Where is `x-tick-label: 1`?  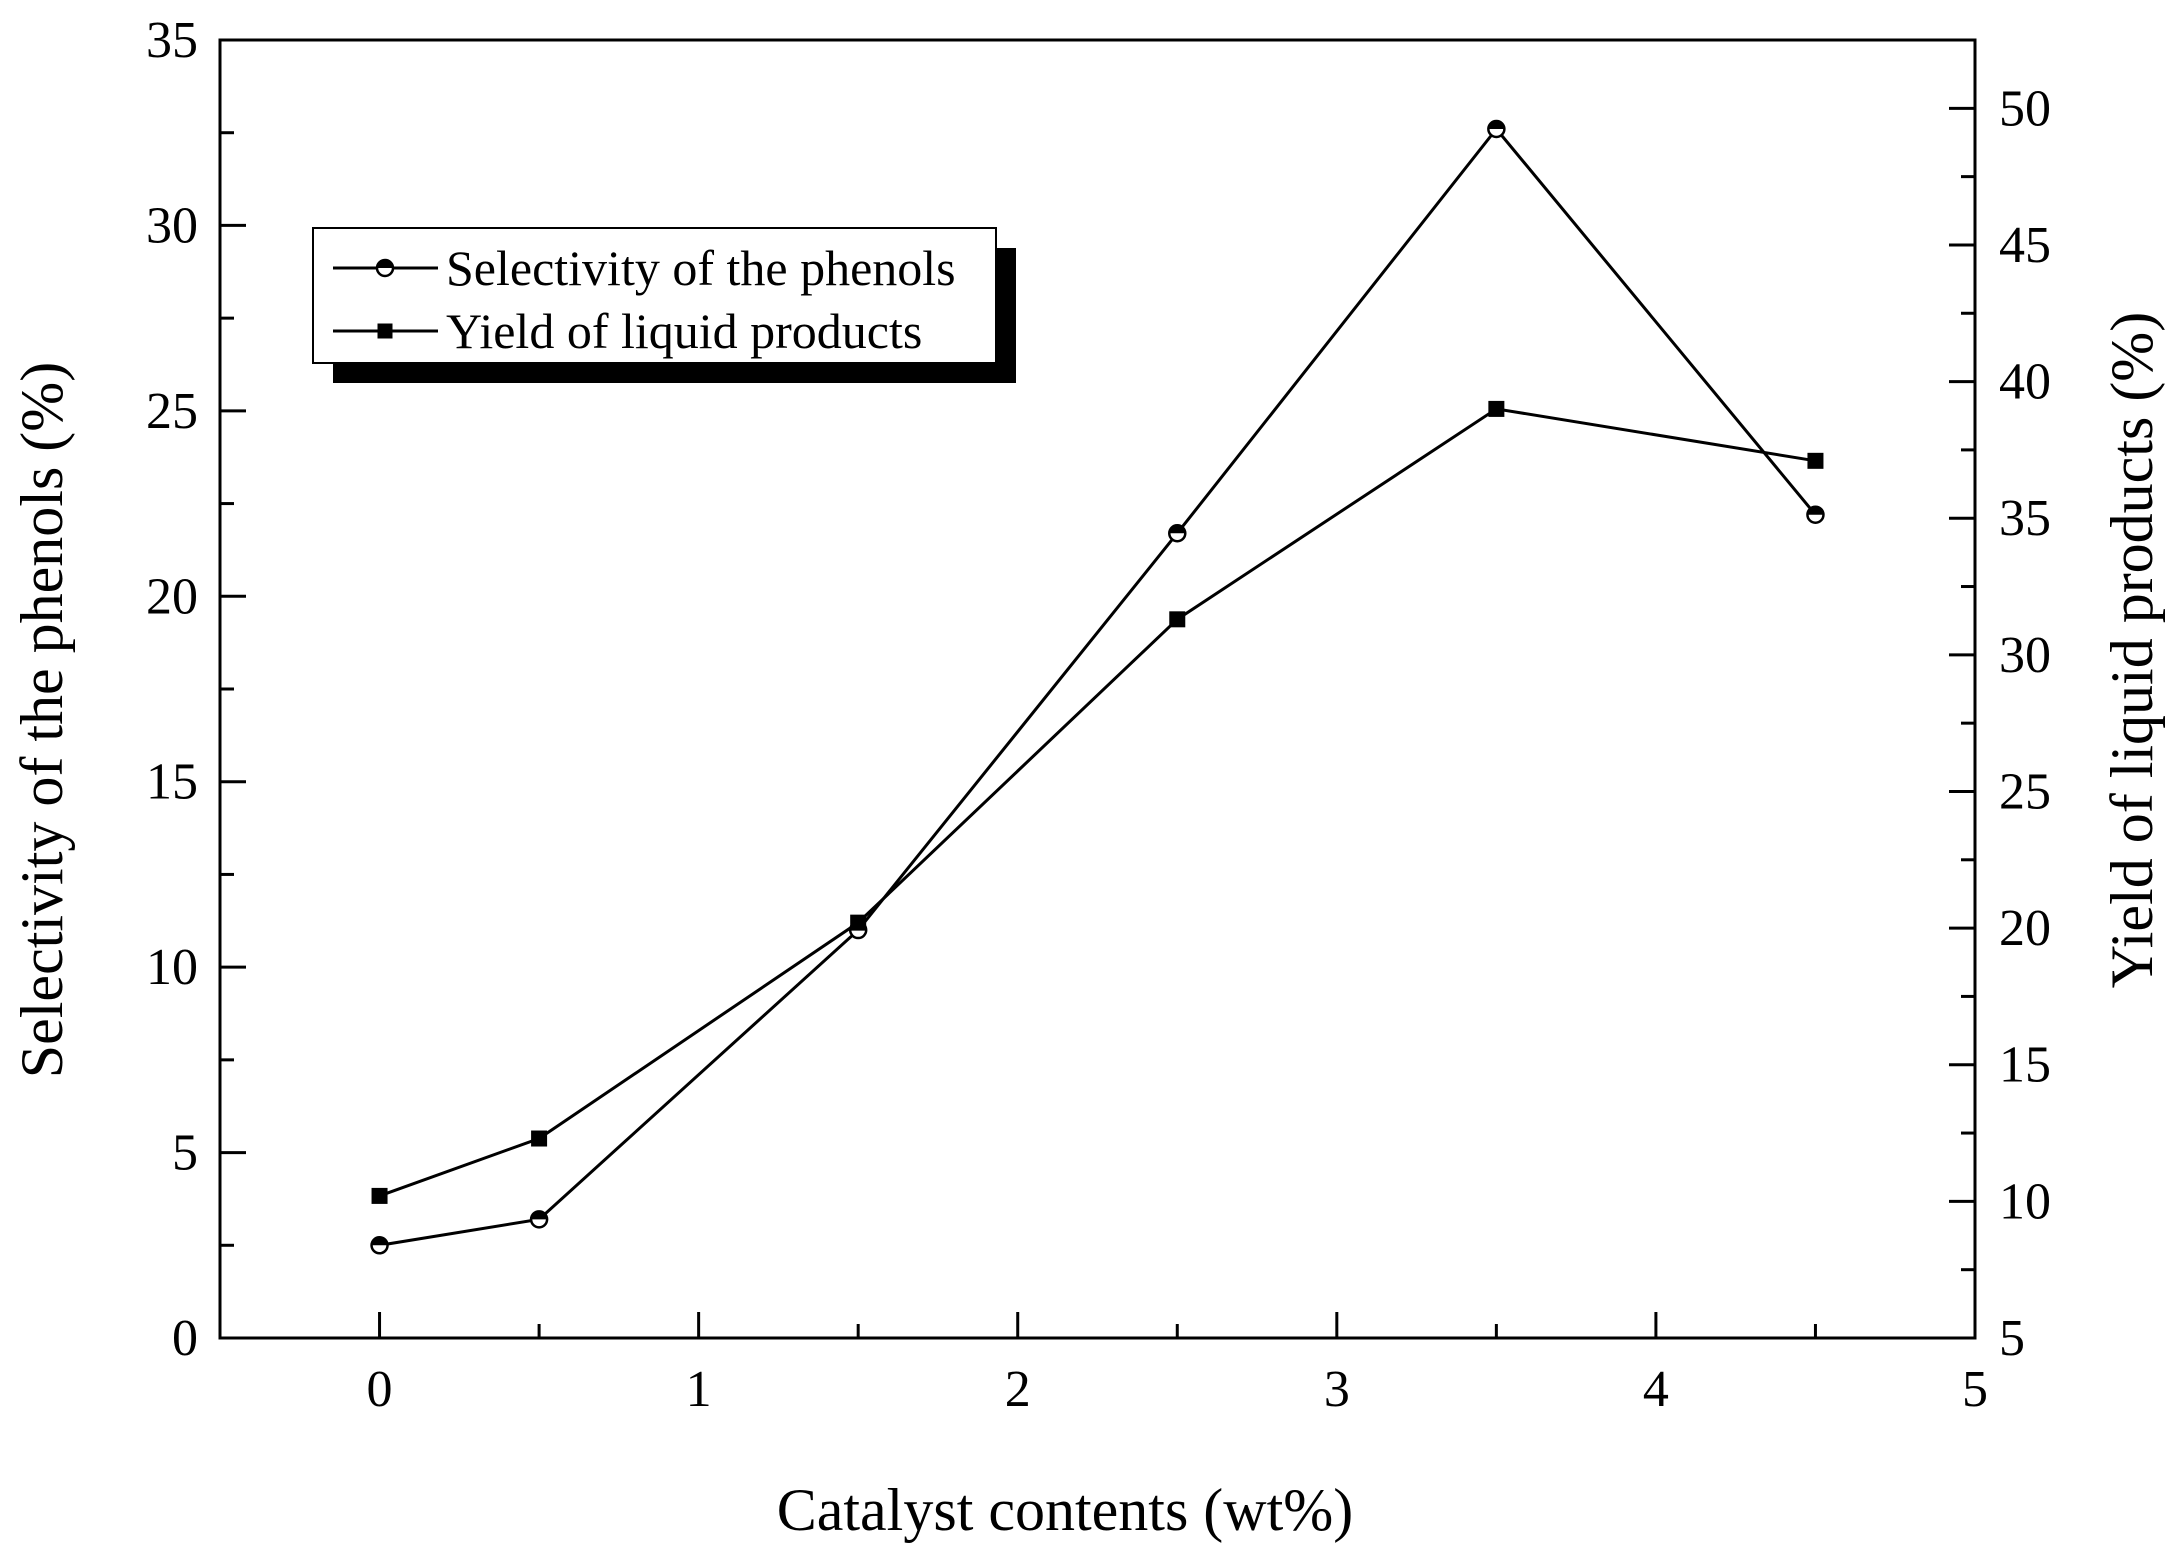 x-tick-label: 1 is located at coordinates (699, 1389).